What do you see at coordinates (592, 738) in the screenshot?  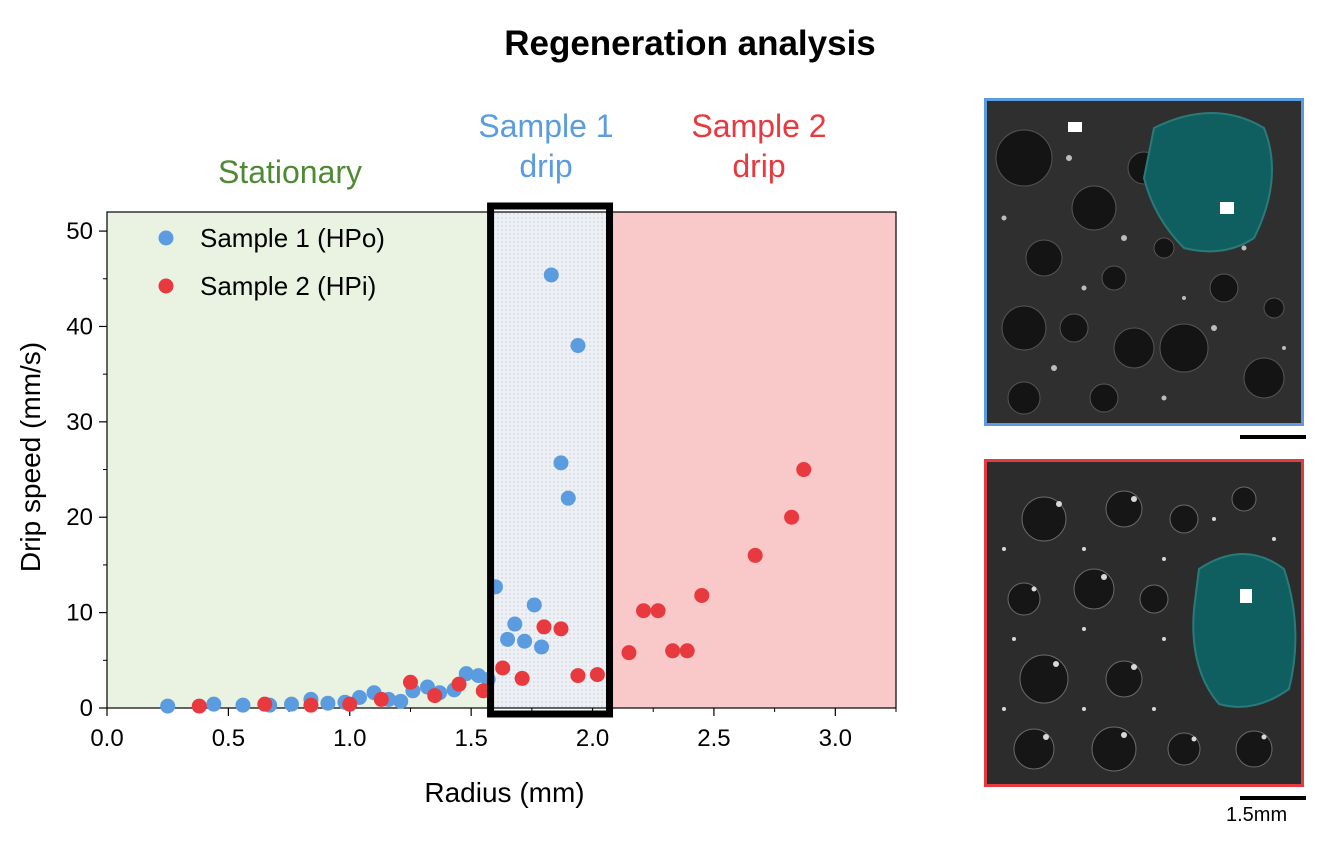 I see `x-tick-label: 2.0` at bounding box center [592, 738].